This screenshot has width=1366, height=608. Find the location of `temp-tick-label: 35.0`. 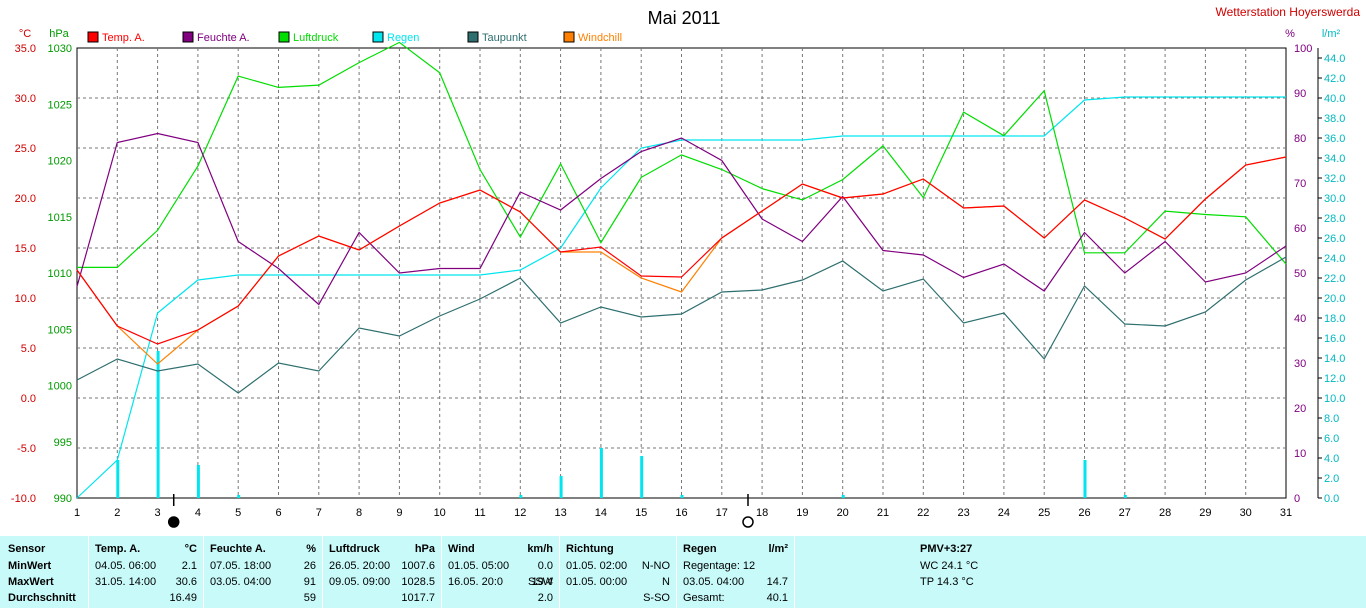

temp-tick-label: 35.0 is located at coordinates (25, 49).